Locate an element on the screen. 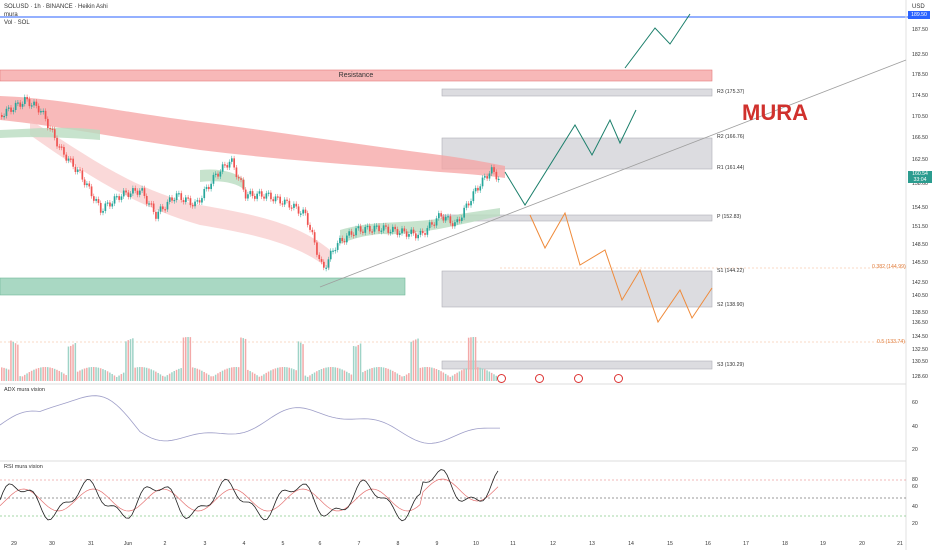 This screenshot has width=932, height=550. forecast-bear-path is located at coordinates (621, 267).